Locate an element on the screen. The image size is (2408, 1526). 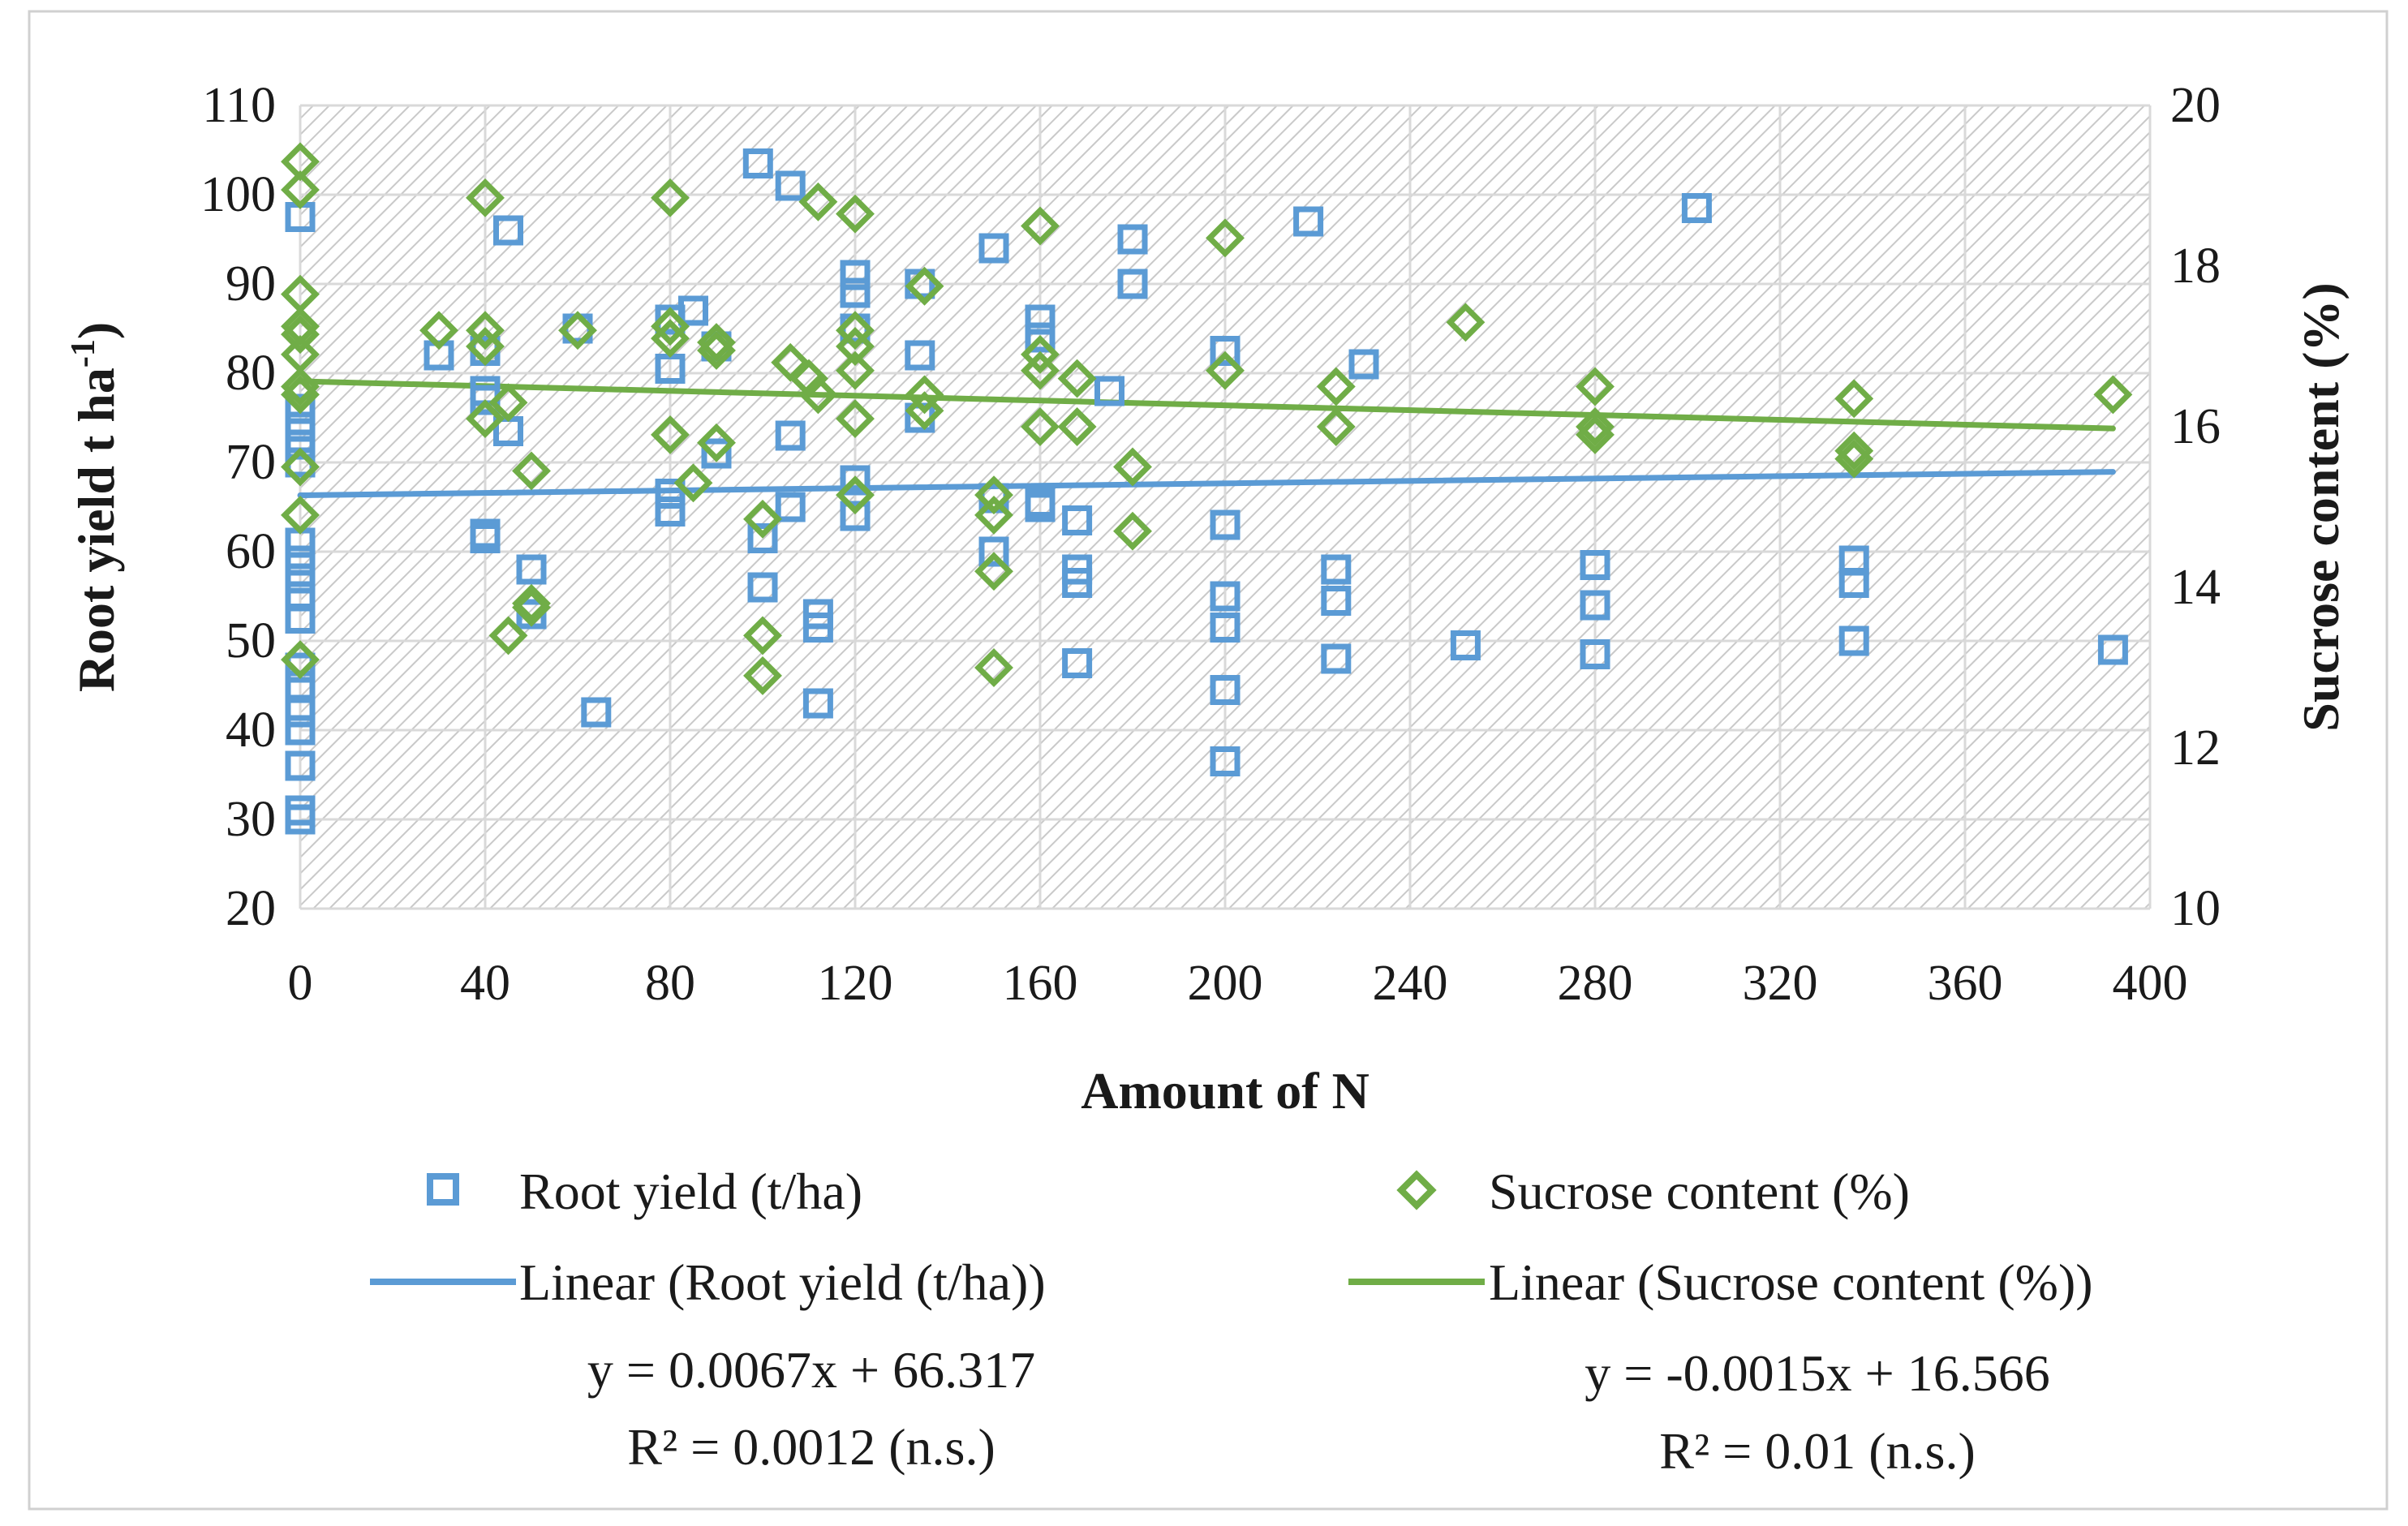
y2-tick-label: 10 is located at coordinates (2195, 908).